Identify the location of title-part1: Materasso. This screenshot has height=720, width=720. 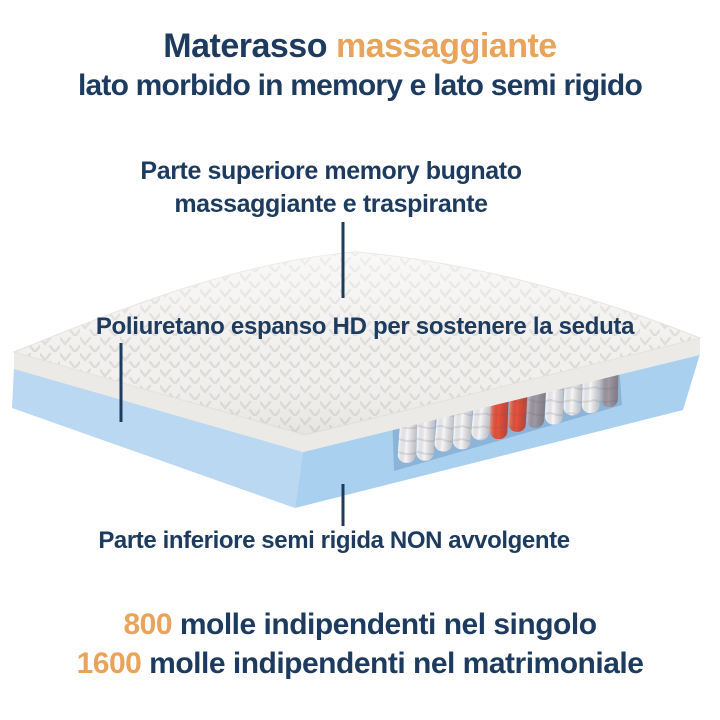
(245, 46).